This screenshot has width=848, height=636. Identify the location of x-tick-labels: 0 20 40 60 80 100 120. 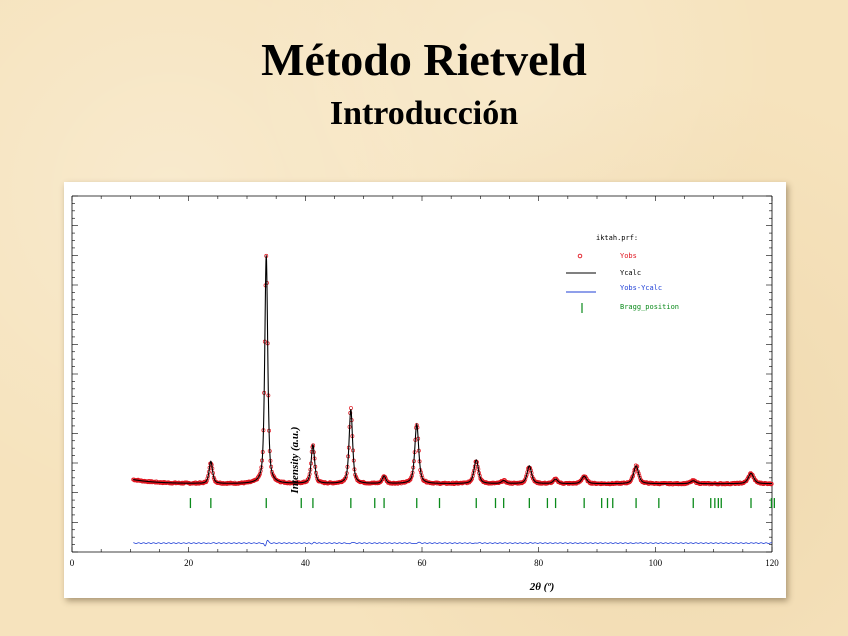
(425, 563).